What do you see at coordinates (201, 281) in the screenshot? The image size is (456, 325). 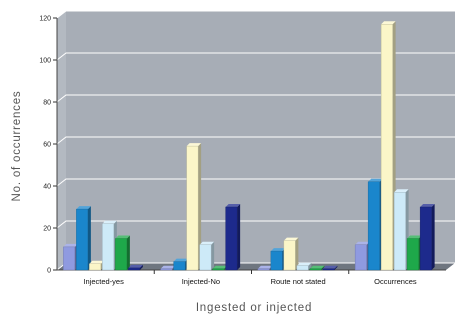 I see `x-category-label: Injected-No` at bounding box center [201, 281].